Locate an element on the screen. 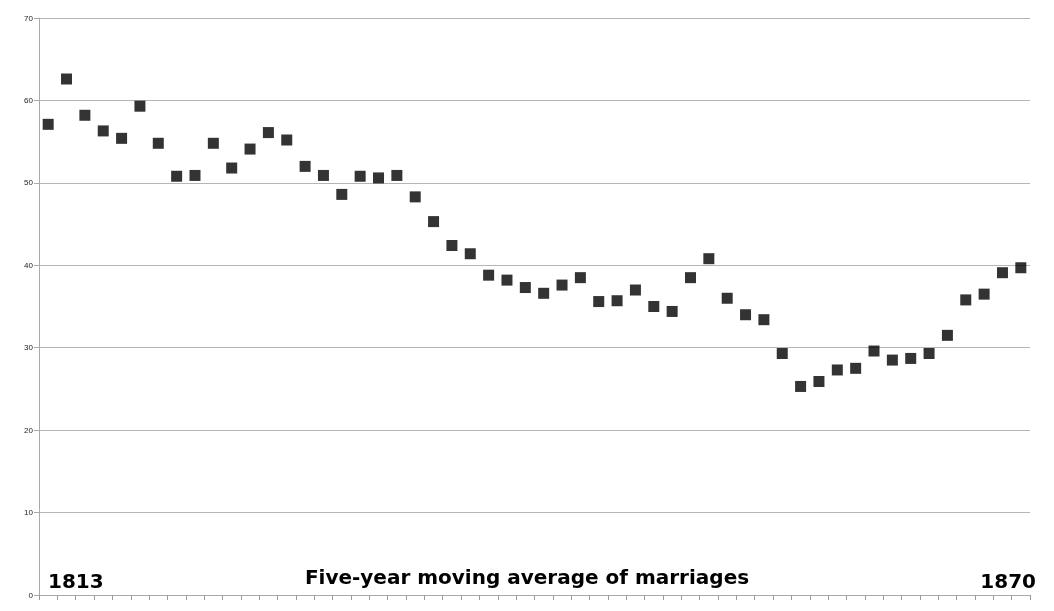 Image resolution: width=1054 pixels, height=611 pixels. y-tick-label: 60 is located at coordinates (29, 100).